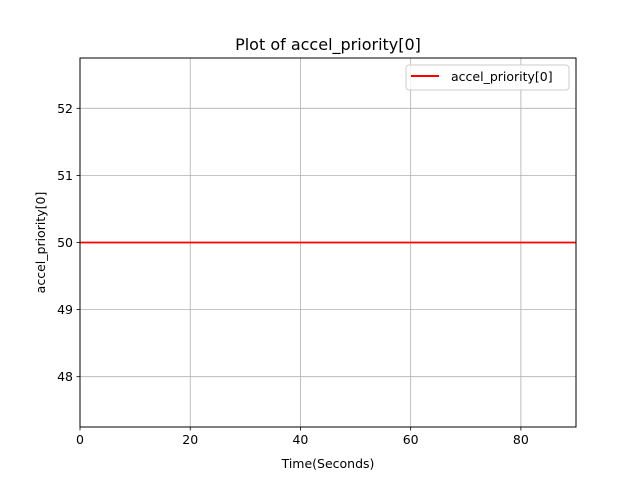  I want to click on legend: accel_priority[0], so click(487, 77).